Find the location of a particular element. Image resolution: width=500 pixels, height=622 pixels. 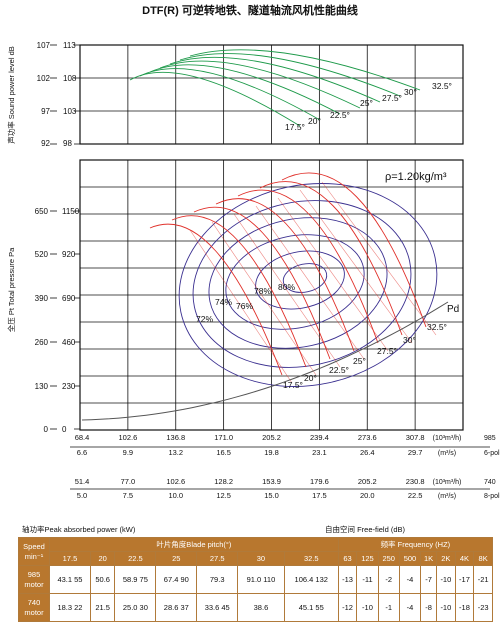

x-tick-label: 51.4 is located at coordinates (82, 481).